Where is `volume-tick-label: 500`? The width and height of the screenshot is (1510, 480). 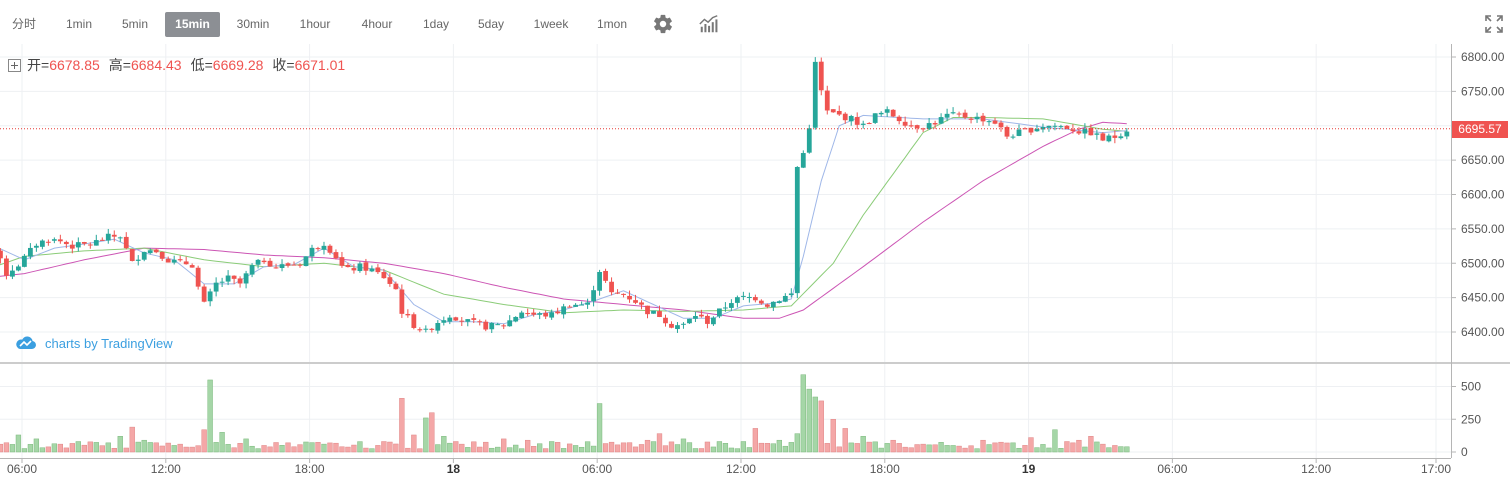
volume-tick-label: 500 is located at coordinates (1471, 387).